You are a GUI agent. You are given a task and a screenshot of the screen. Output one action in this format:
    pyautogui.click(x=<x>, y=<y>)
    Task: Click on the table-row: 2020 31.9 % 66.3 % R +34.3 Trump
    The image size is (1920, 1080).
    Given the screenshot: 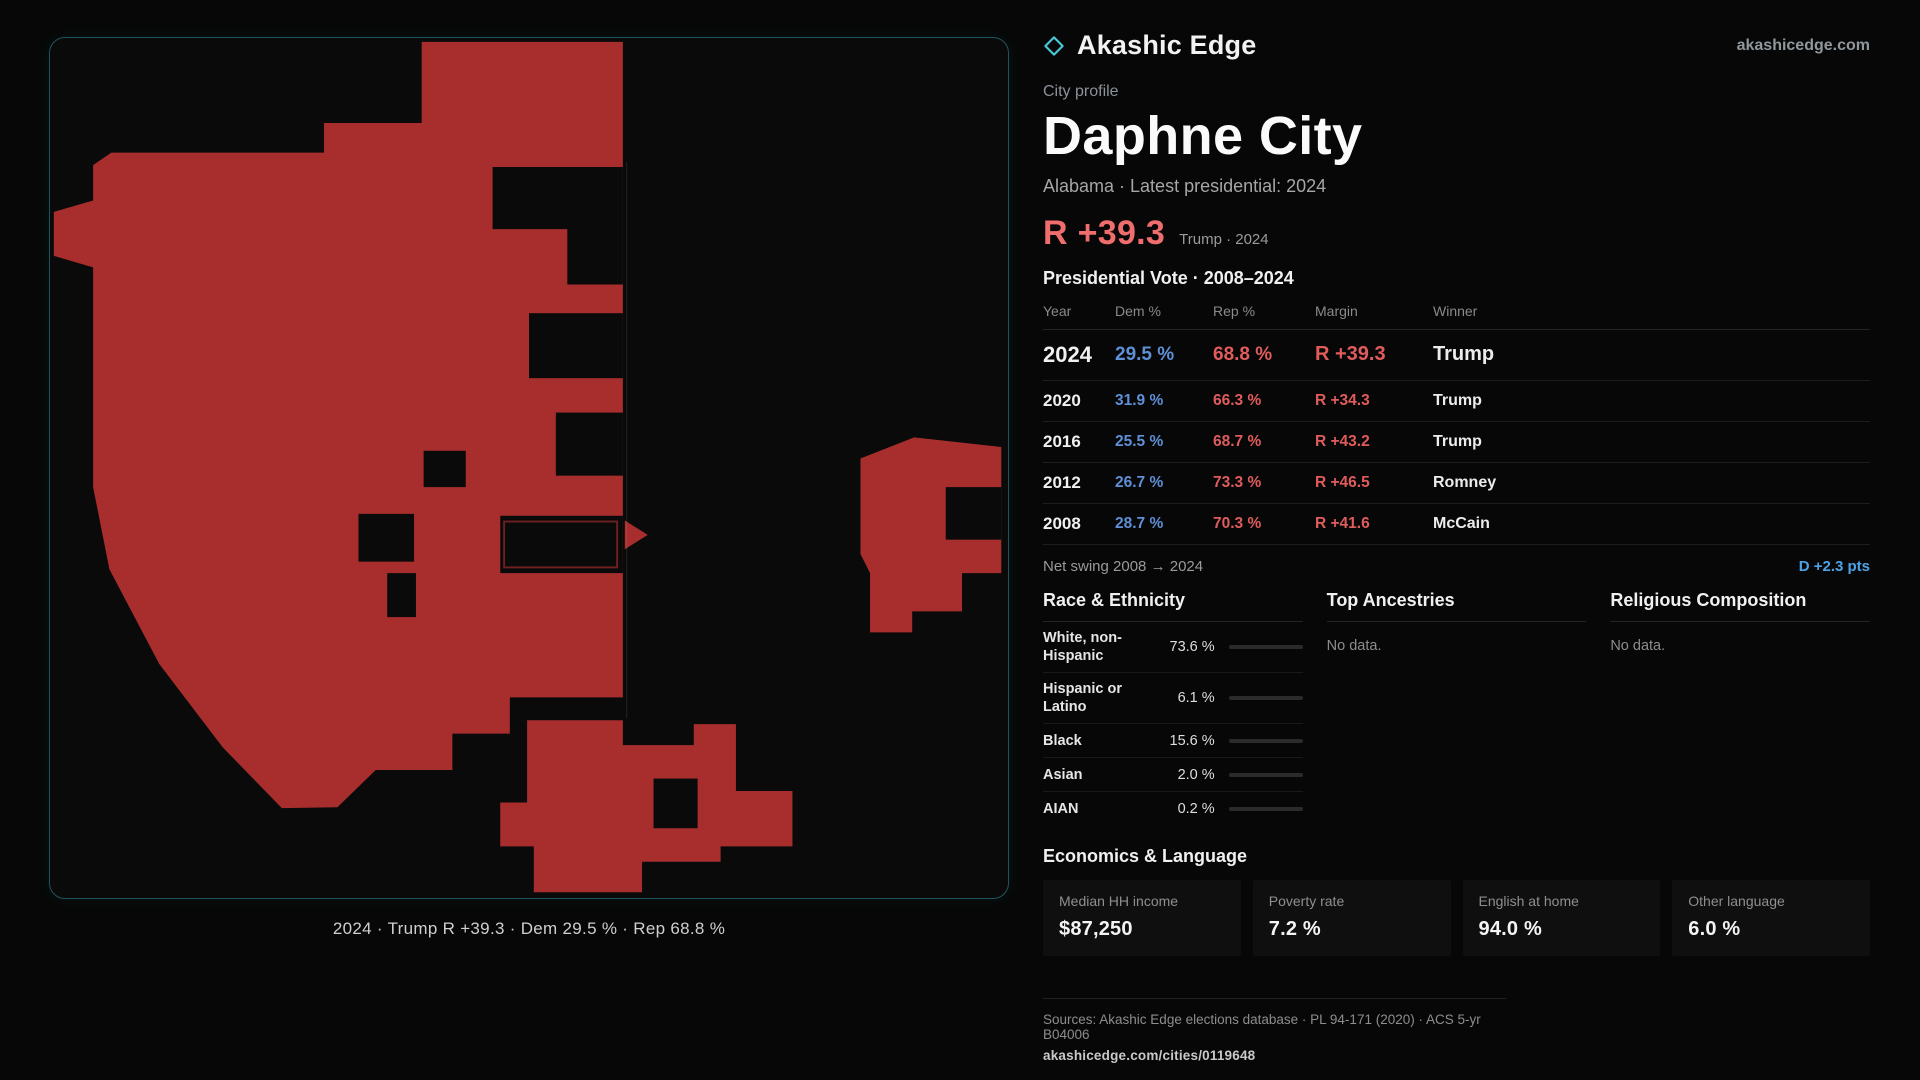 What is the action you would take?
    pyautogui.click(x=1456, y=401)
    